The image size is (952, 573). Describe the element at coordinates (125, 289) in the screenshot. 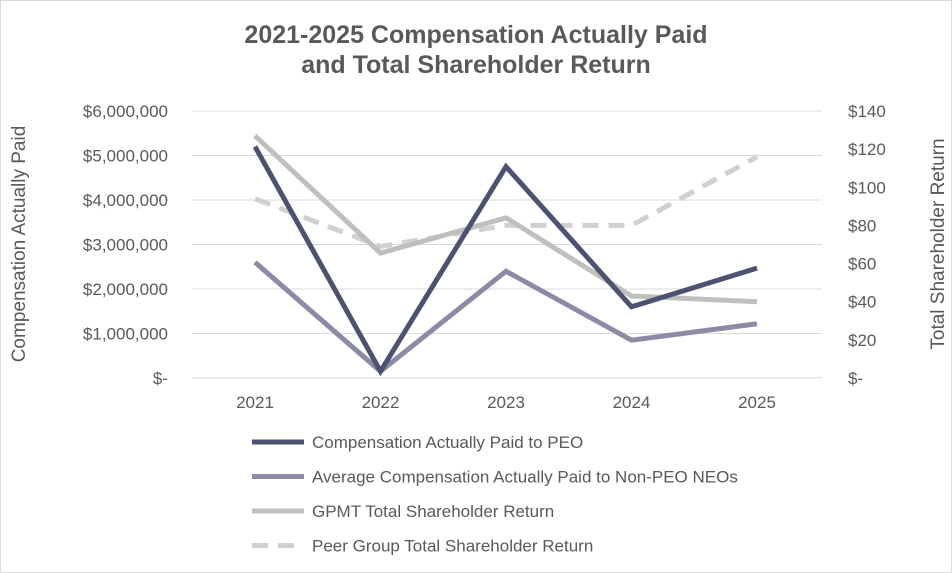

I see `left-tick-label: $2,000,000` at that location.